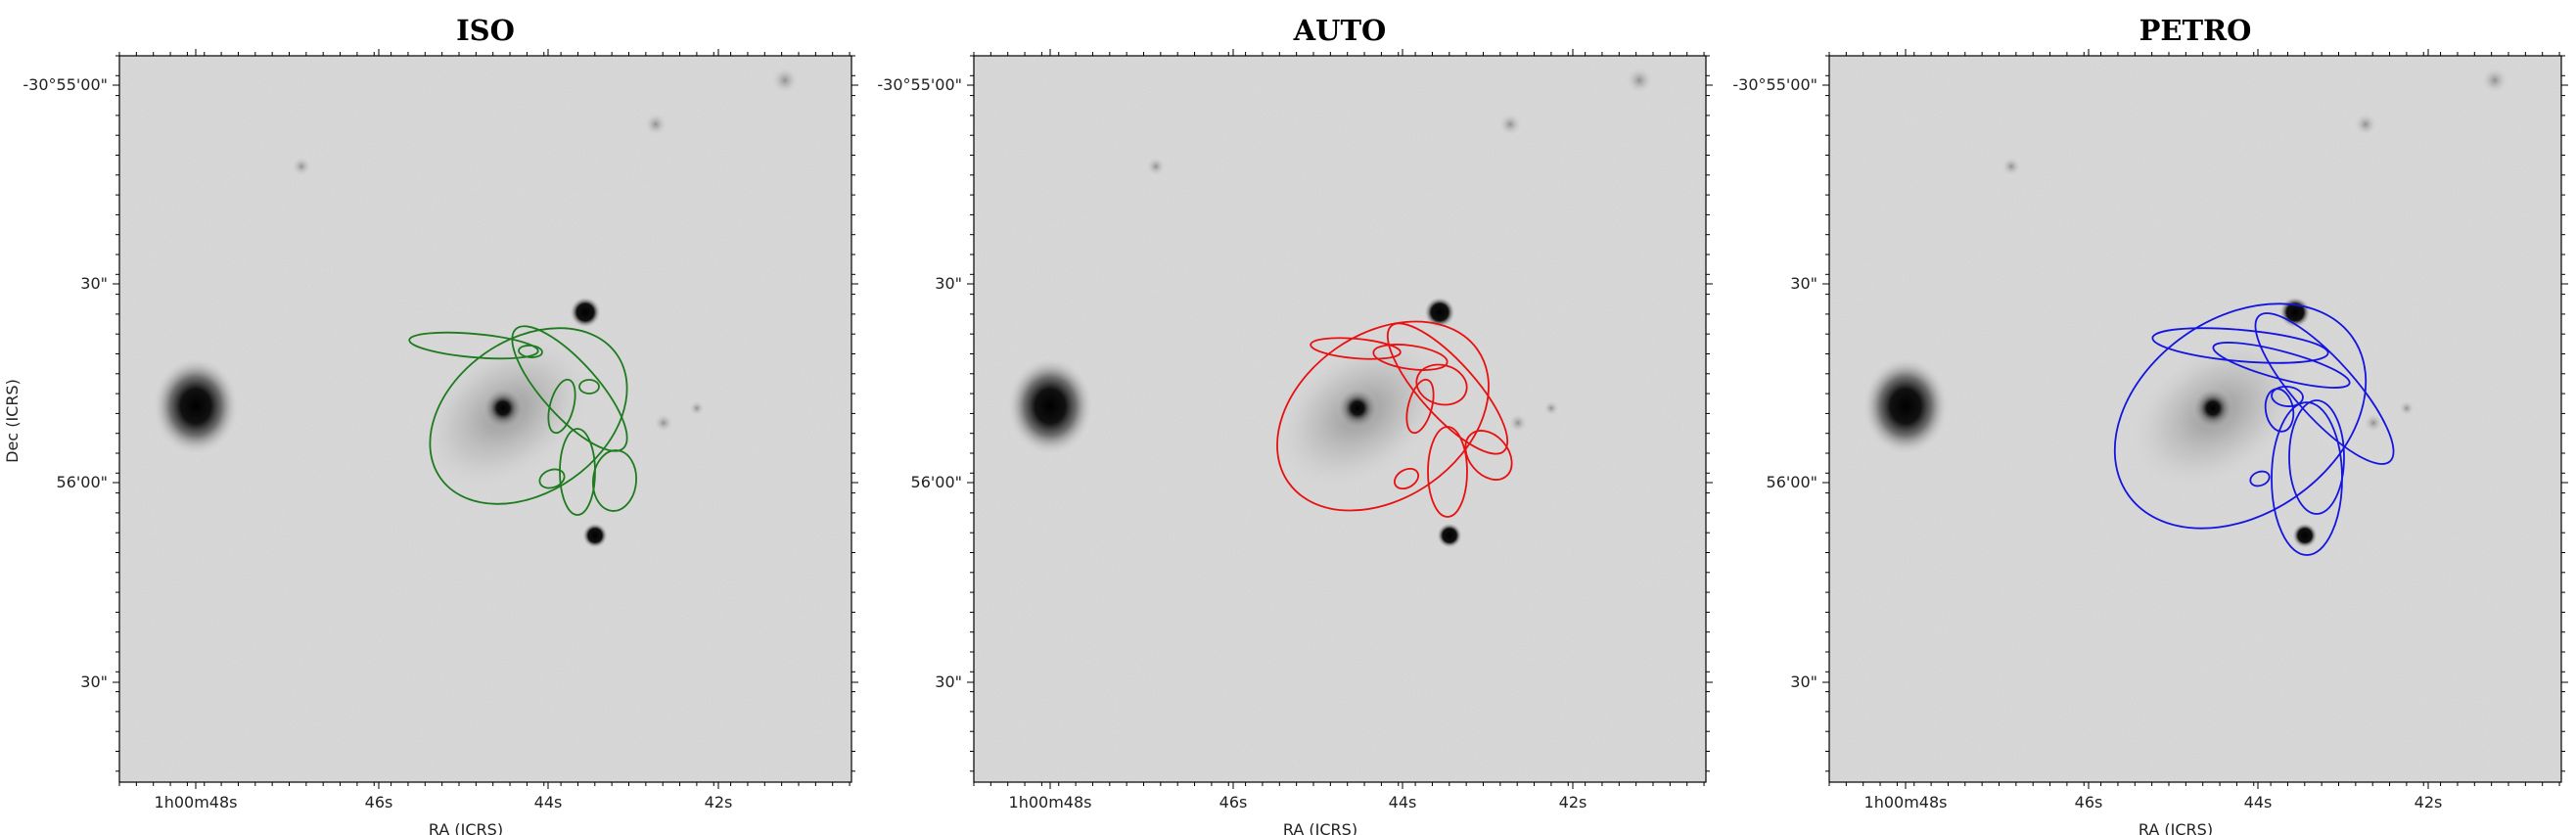  I want to click on panel-title: AUTO, so click(1340, 30).